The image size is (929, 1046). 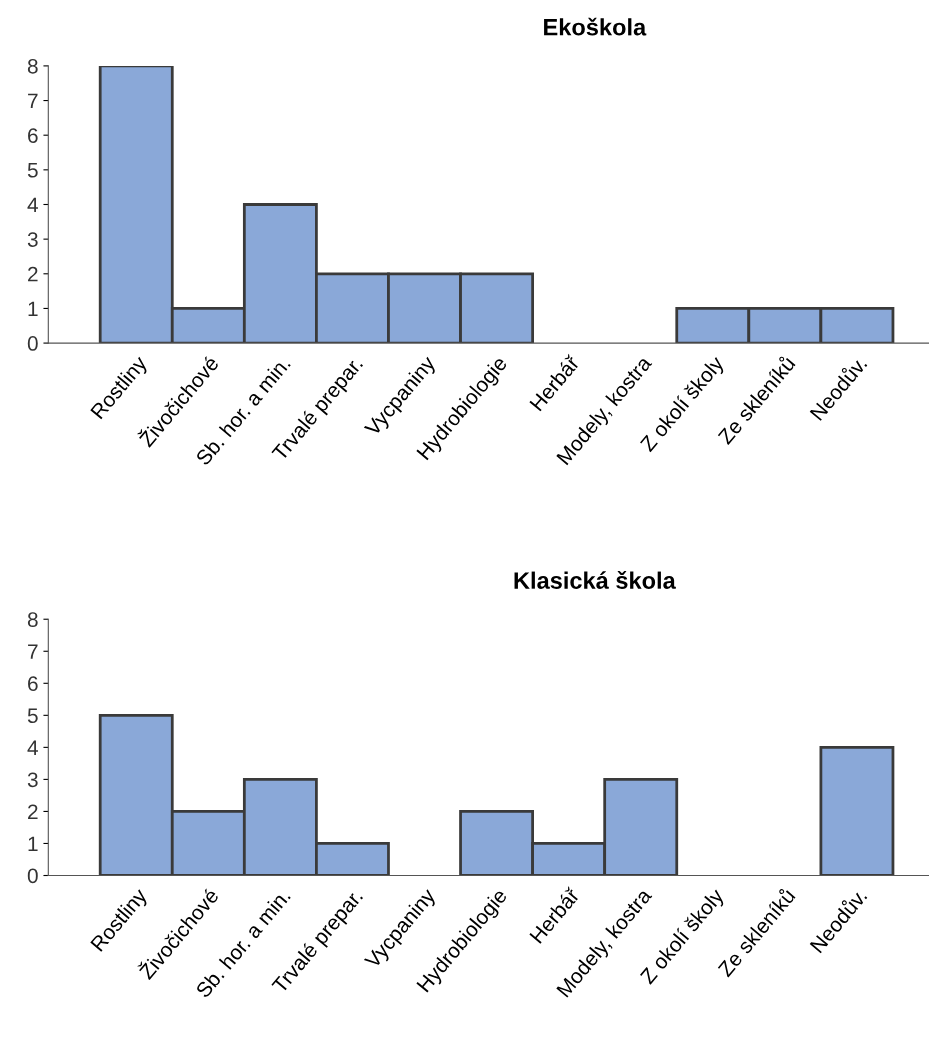 What do you see at coordinates (857, 810) in the screenshot?
I see `bar` at bounding box center [857, 810].